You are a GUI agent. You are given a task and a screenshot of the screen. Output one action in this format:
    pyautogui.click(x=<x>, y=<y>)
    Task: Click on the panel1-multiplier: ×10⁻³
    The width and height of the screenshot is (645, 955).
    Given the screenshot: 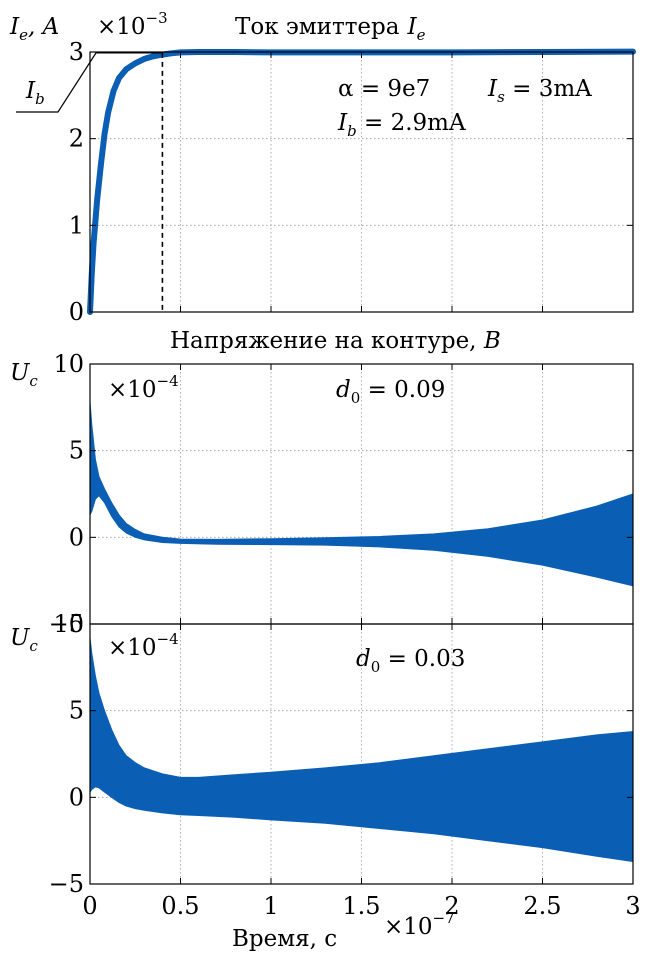 What is the action you would take?
    pyautogui.click(x=132, y=24)
    